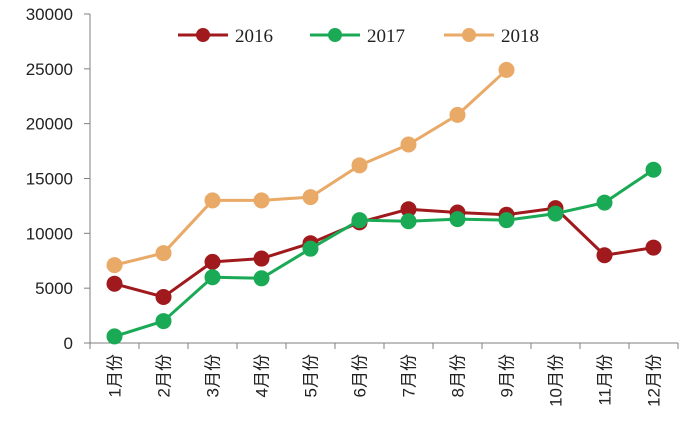 Image resolution: width=698 pixels, height=429 pixels. What do you see at coordinates (49, 14) in the screenshot?
I see `y-tick-label: 30000` at bounding box center [49, 14].